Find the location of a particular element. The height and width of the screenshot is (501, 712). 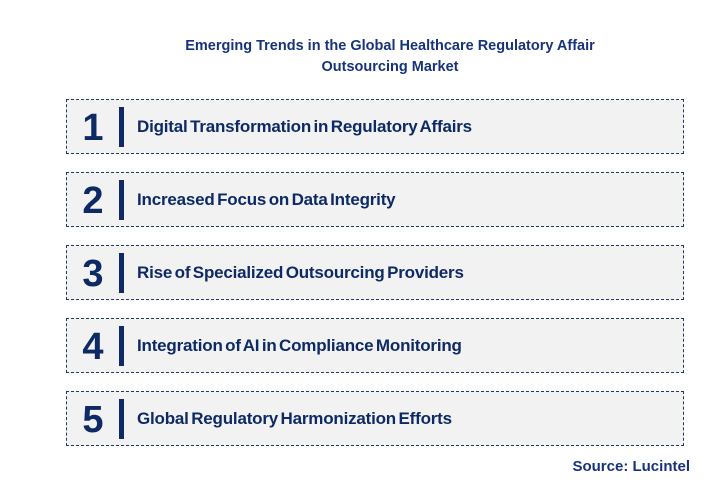

source-credit: Source: Lucintel is located at coordinates (631, 466).